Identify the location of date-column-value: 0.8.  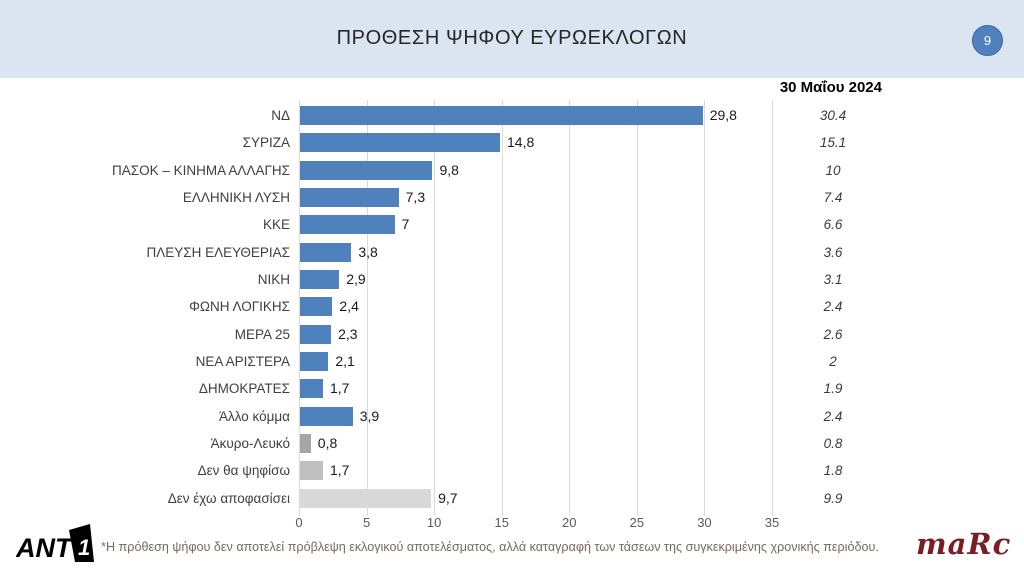
(833, 443).